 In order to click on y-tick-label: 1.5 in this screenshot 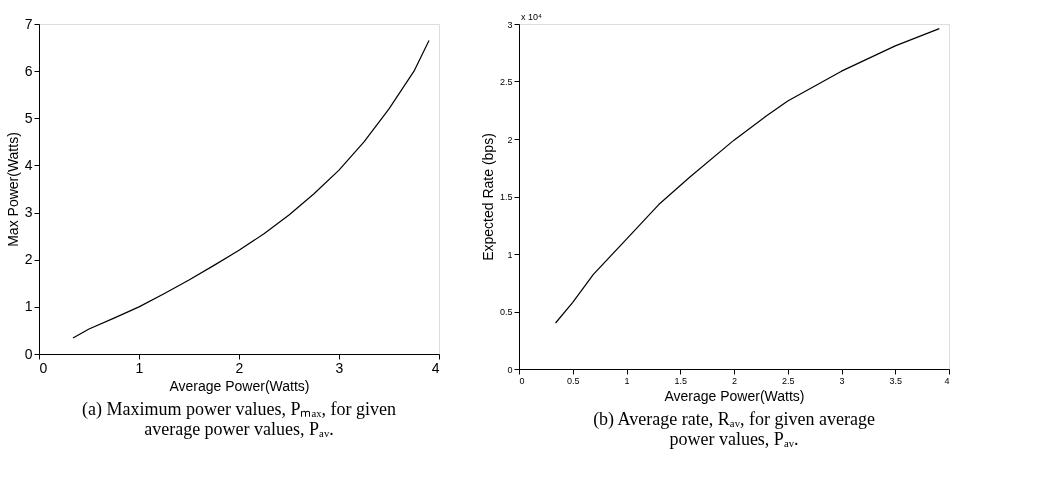, I will do `click(506, 197)`.